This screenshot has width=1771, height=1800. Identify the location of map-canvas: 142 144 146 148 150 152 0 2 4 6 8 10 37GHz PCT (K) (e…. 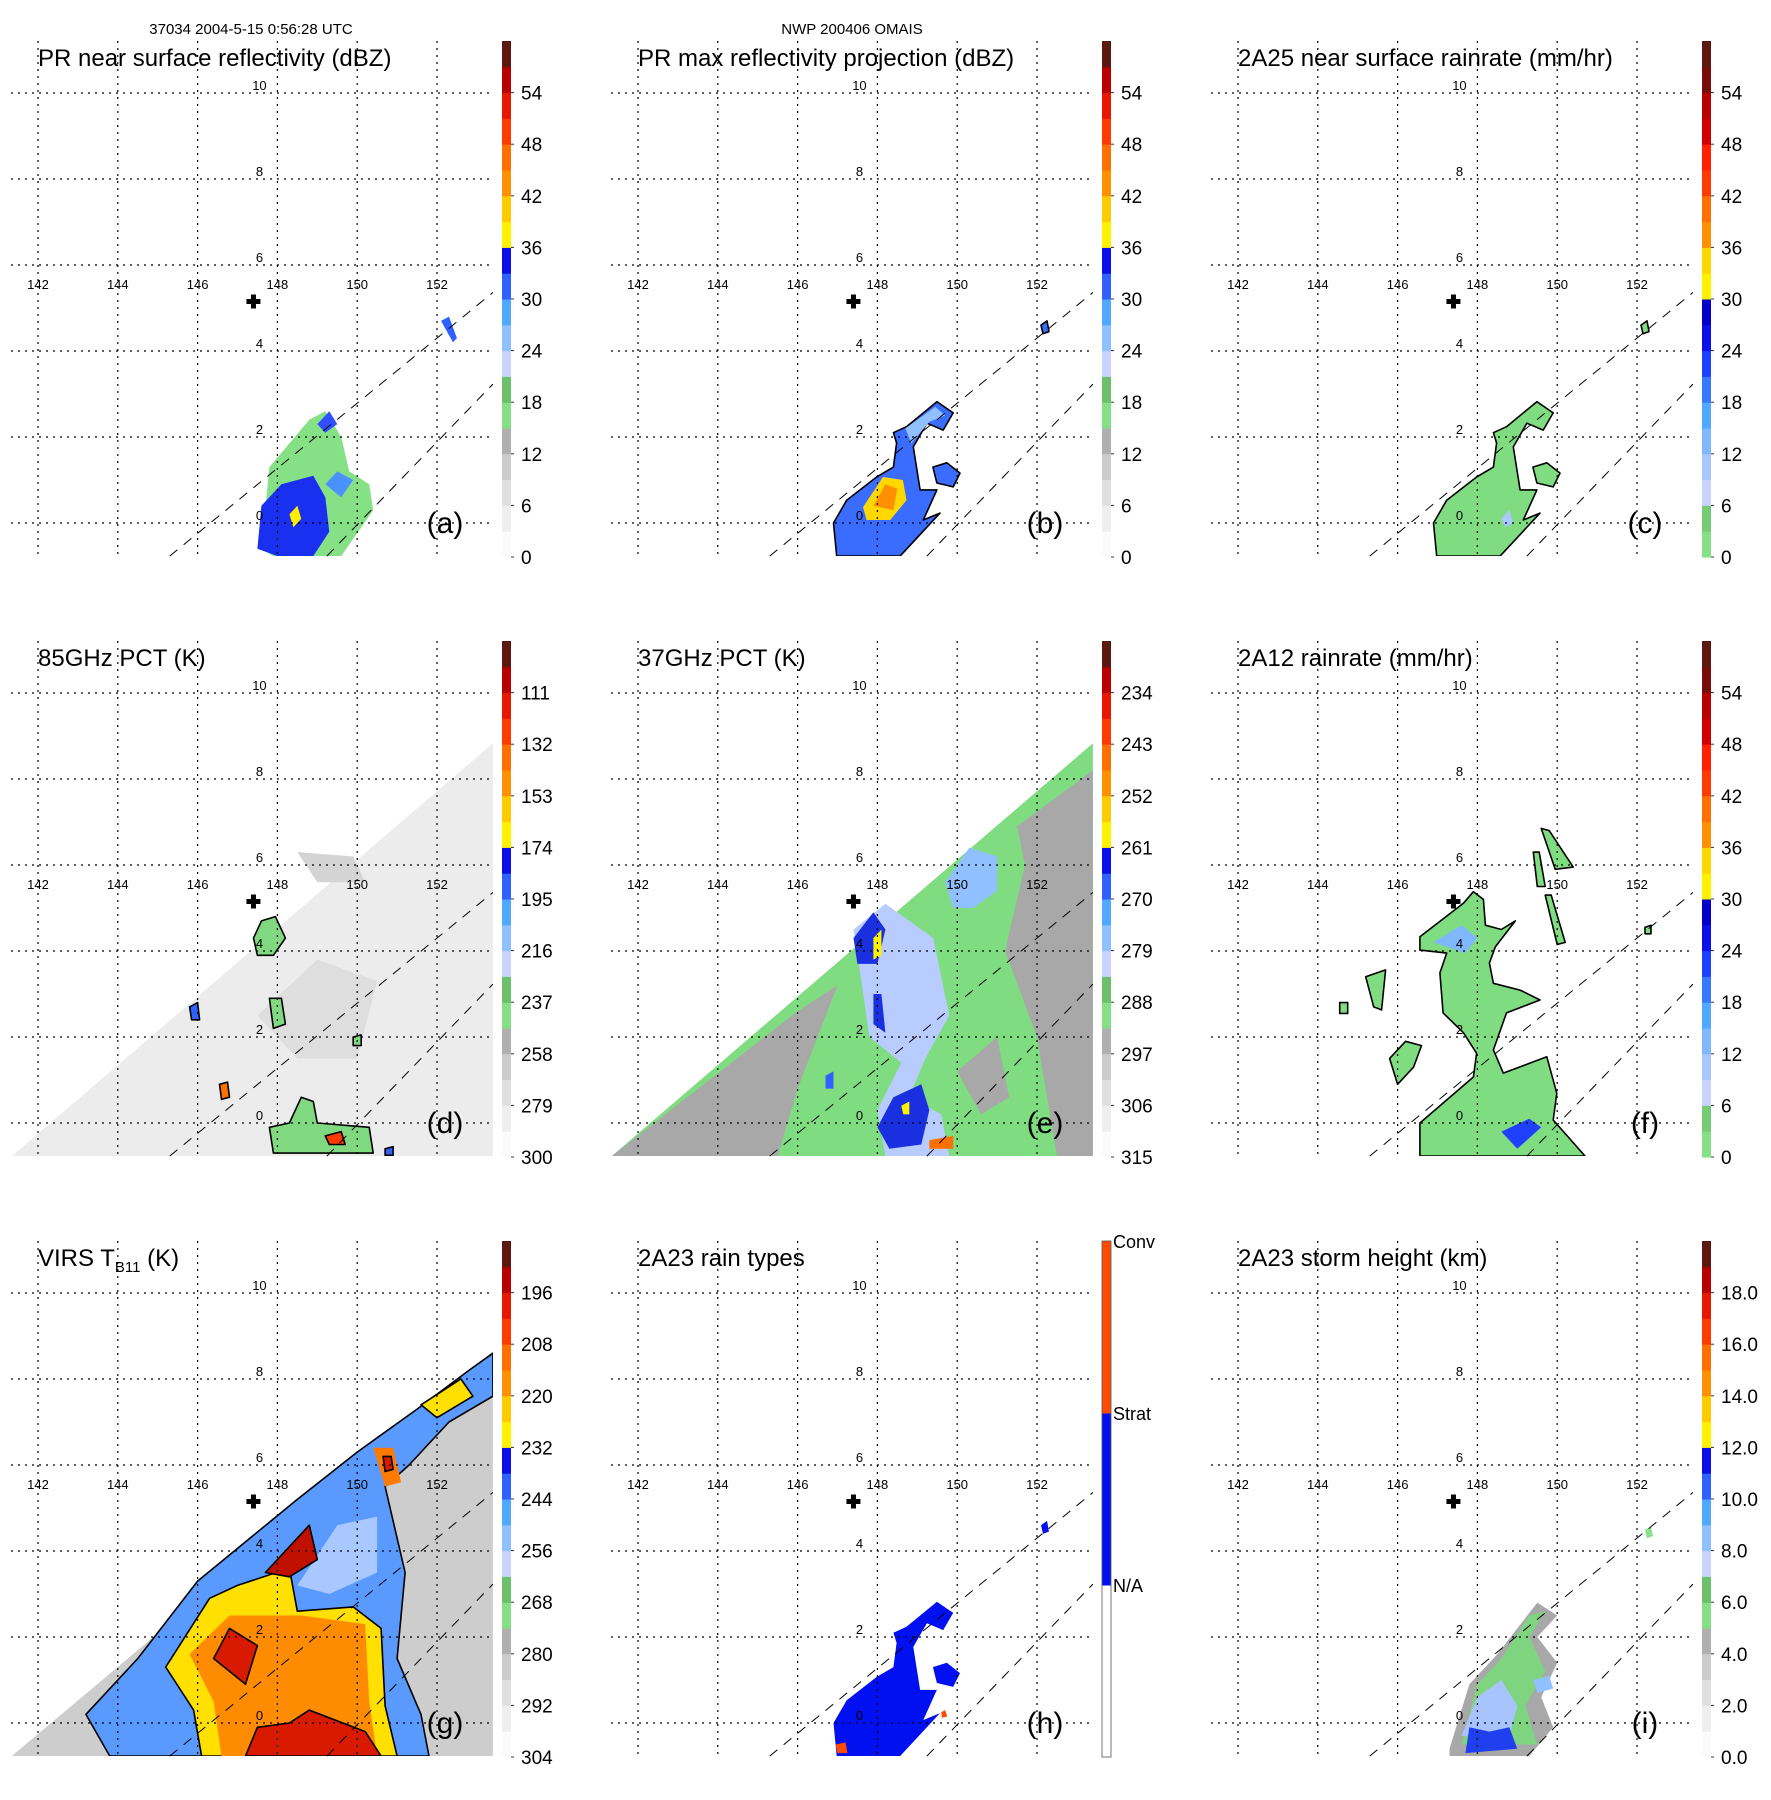
(882, 905).